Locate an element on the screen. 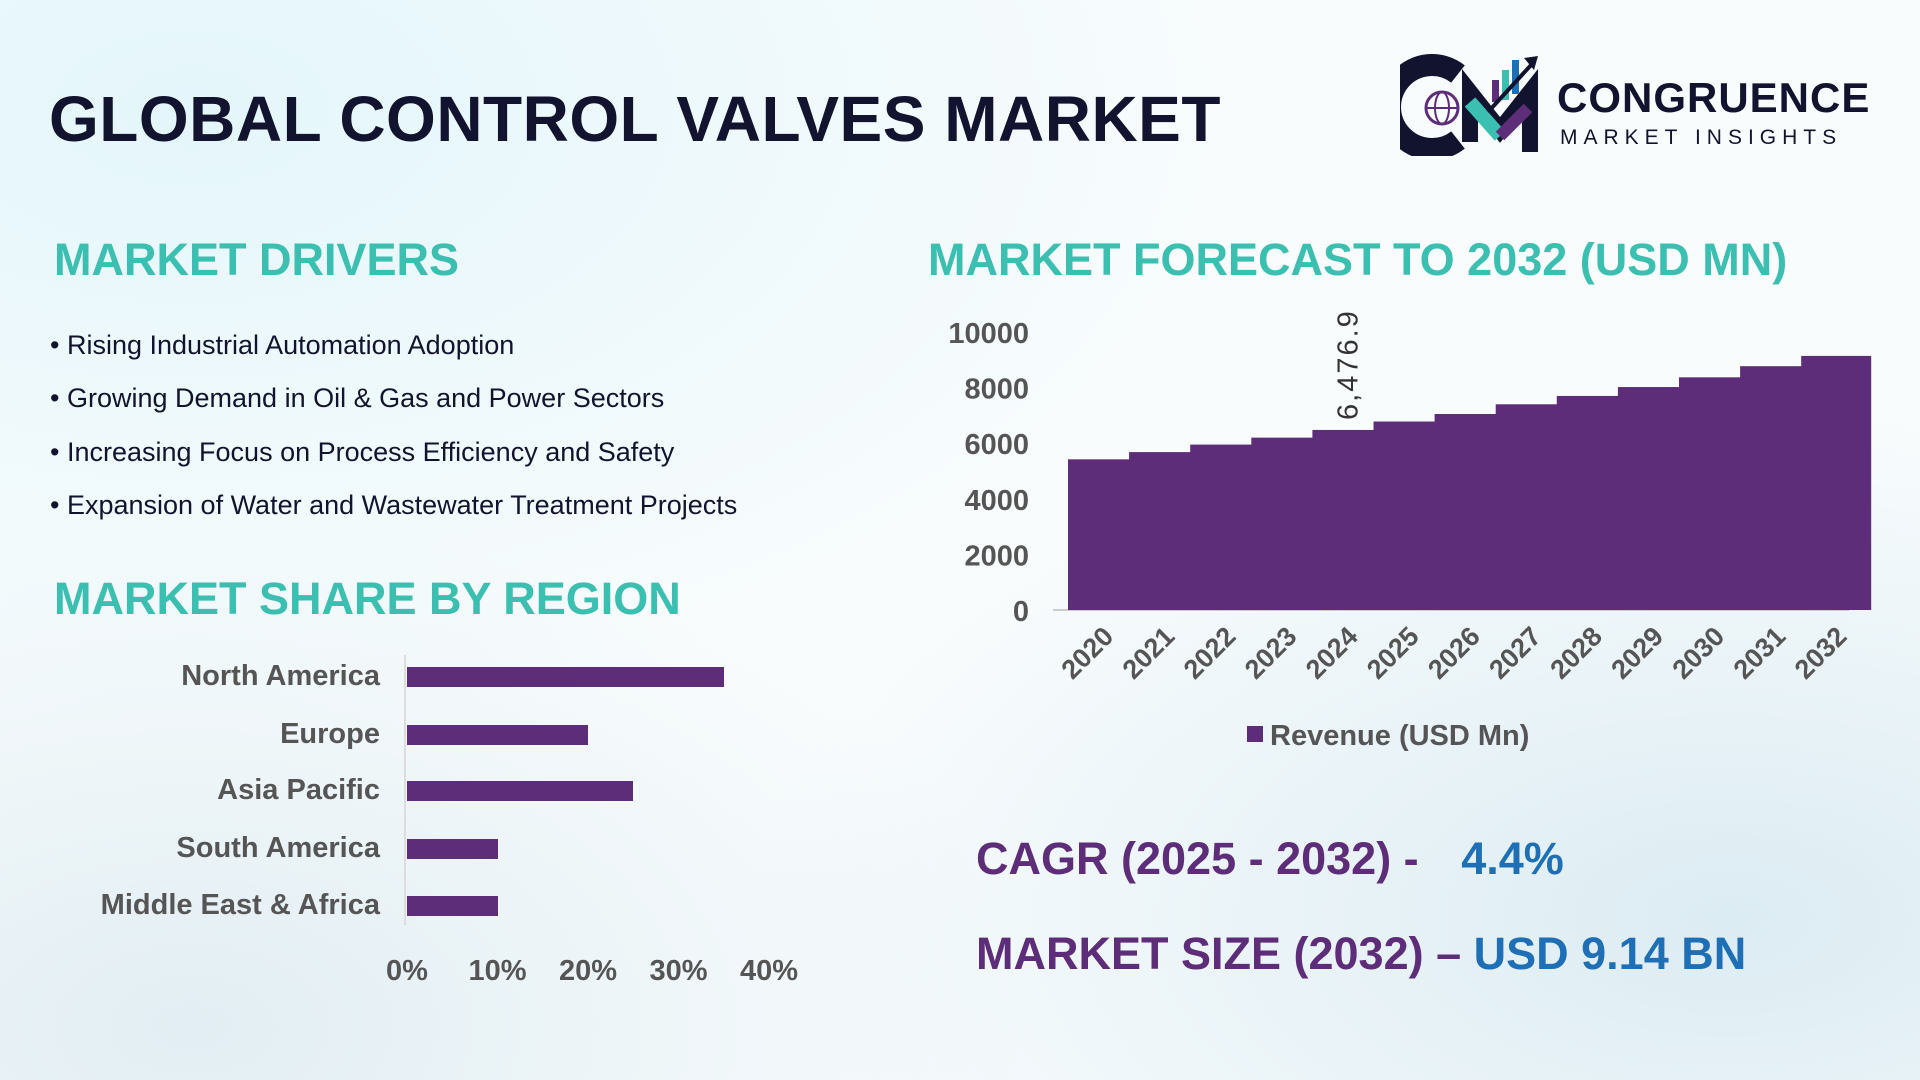 The width and height of the screenshot is (1920, 1080). y-tick-label: 10000 is located at coordinates (988, 334).